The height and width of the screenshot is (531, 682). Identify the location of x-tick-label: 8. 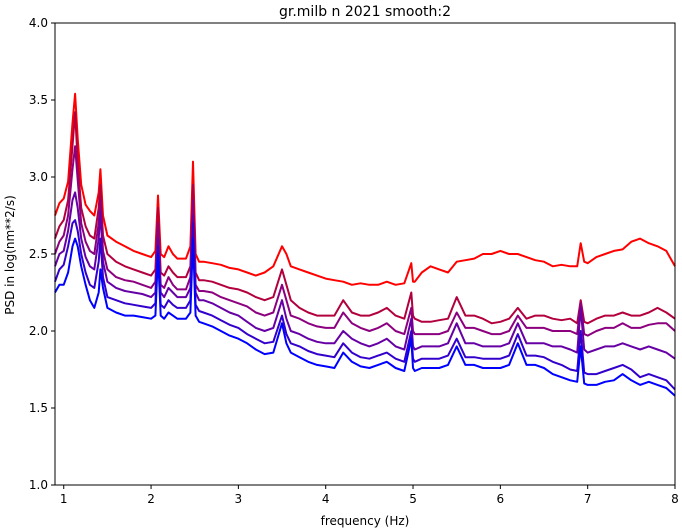
(675, 499).